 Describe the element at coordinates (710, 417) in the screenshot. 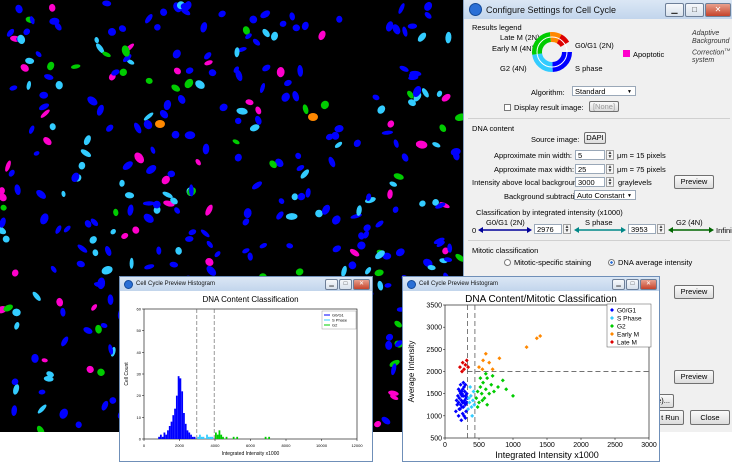

I see `close-button: Close` at that location.